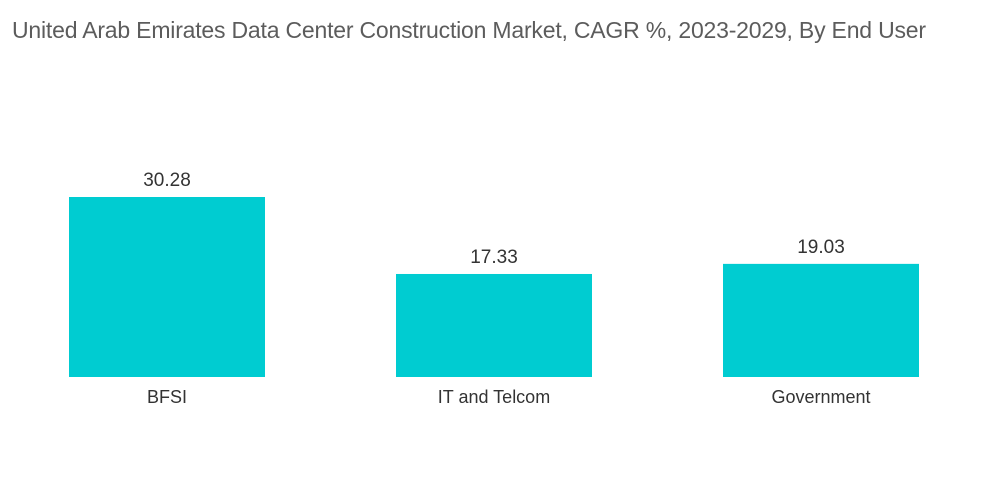 This screenshot has height=504, width=1000. What do you see at coordinates (821, 247) in the screenshot?
I see `value-label-government: 19.03` at bounding box center [821, 247].